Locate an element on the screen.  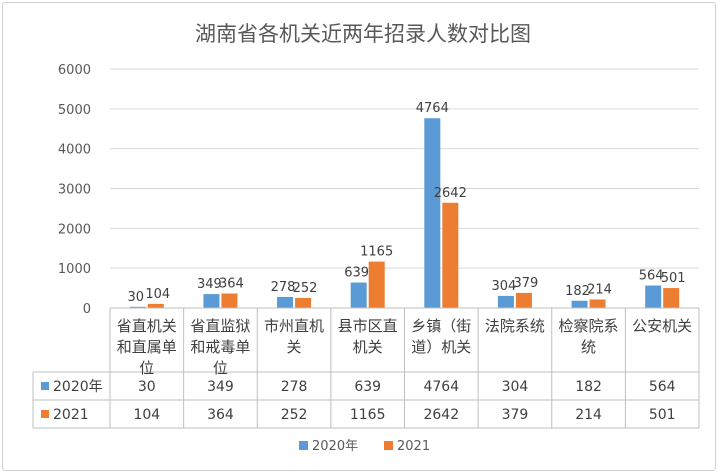
data-label: 214 is located at coordinates (599, 289).